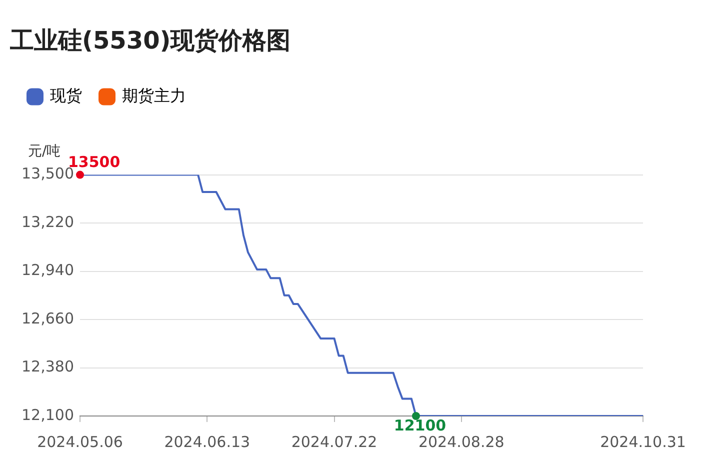  Describe the element at coordinates (334, 441) in the screenshot. I see `x-tick-label: 2024.07.22` at that location.